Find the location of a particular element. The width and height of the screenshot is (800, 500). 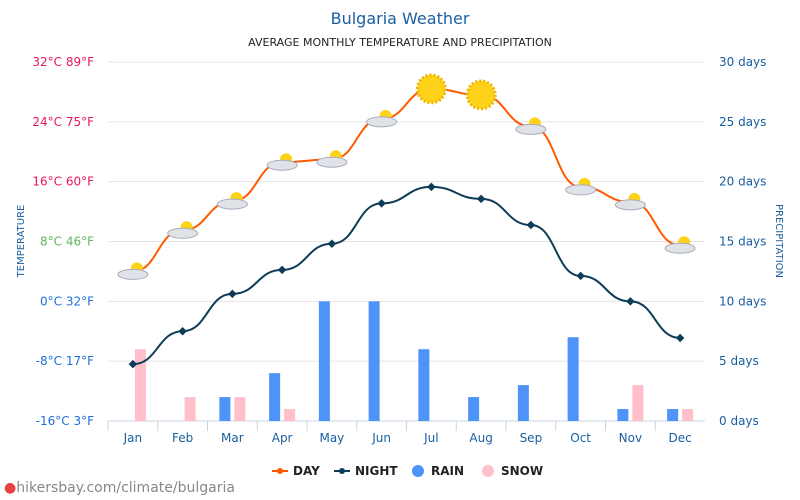

right-tick-label: 0 days is located at coordinates (739, 421).